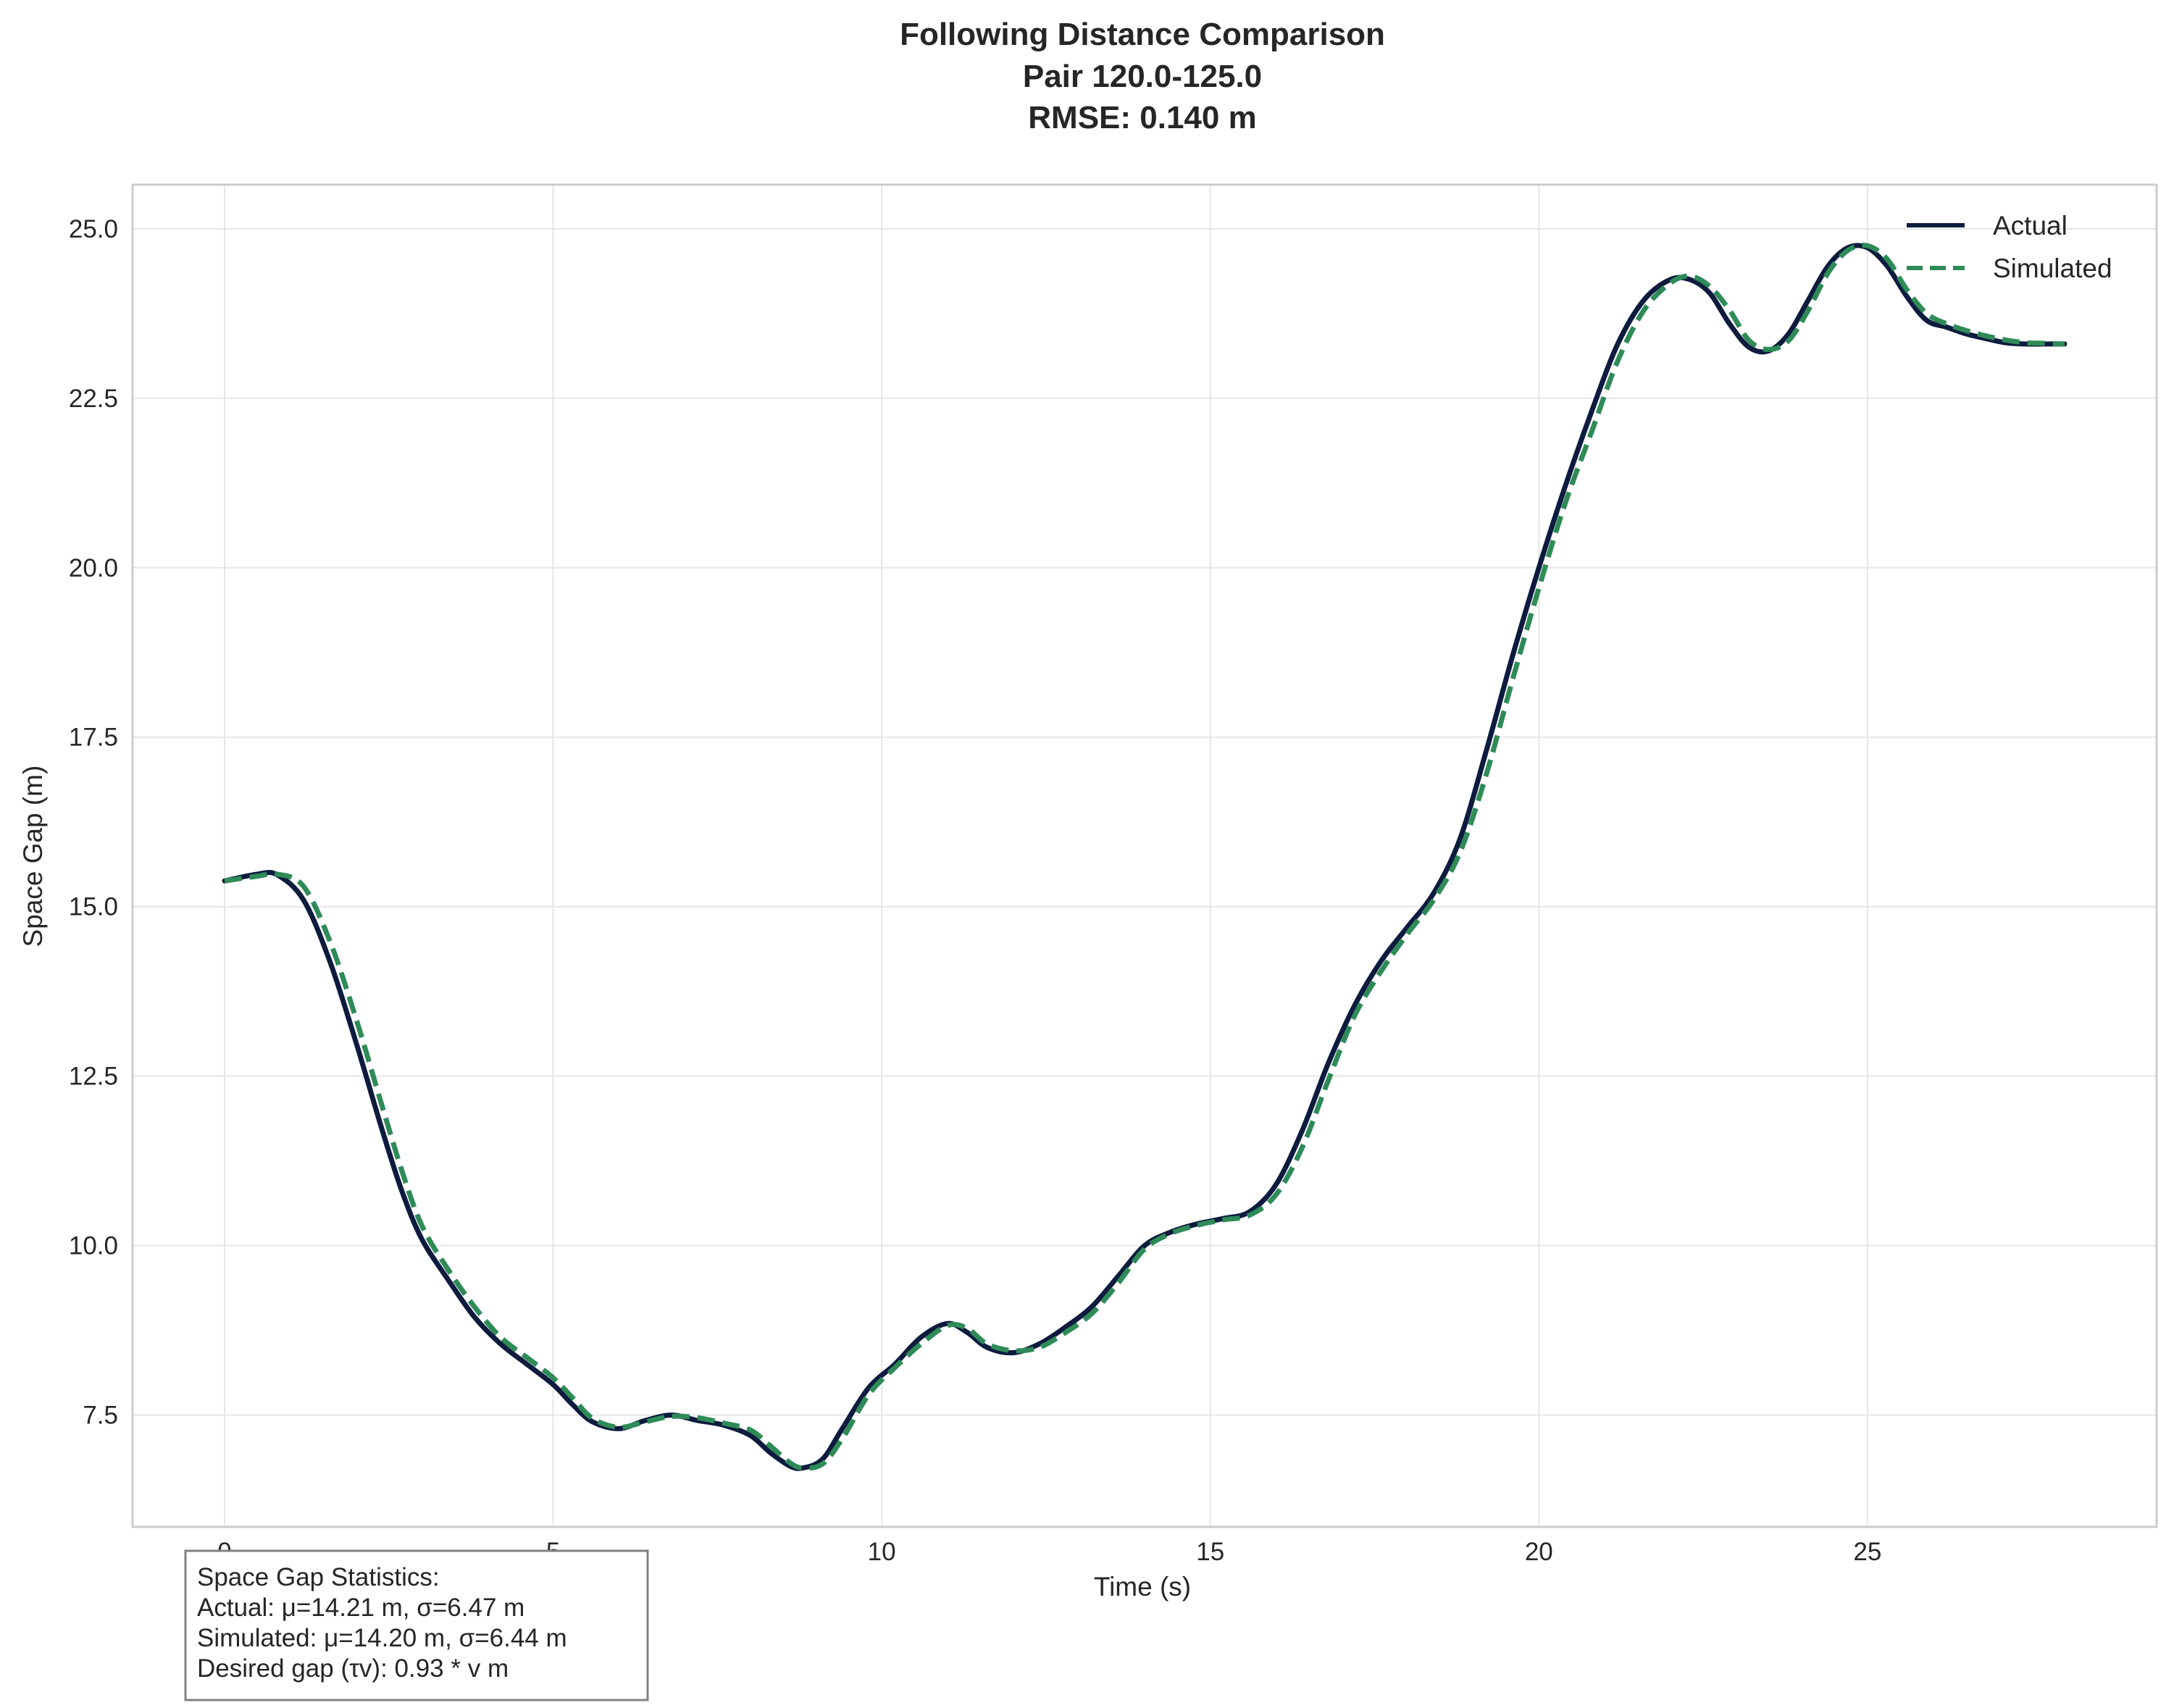 The height and width of the screenshot is (1708, 2174). Describe the element at coordinates (93, 399) in the screenshot. I see `y-tick-label: 22.5` at that location.